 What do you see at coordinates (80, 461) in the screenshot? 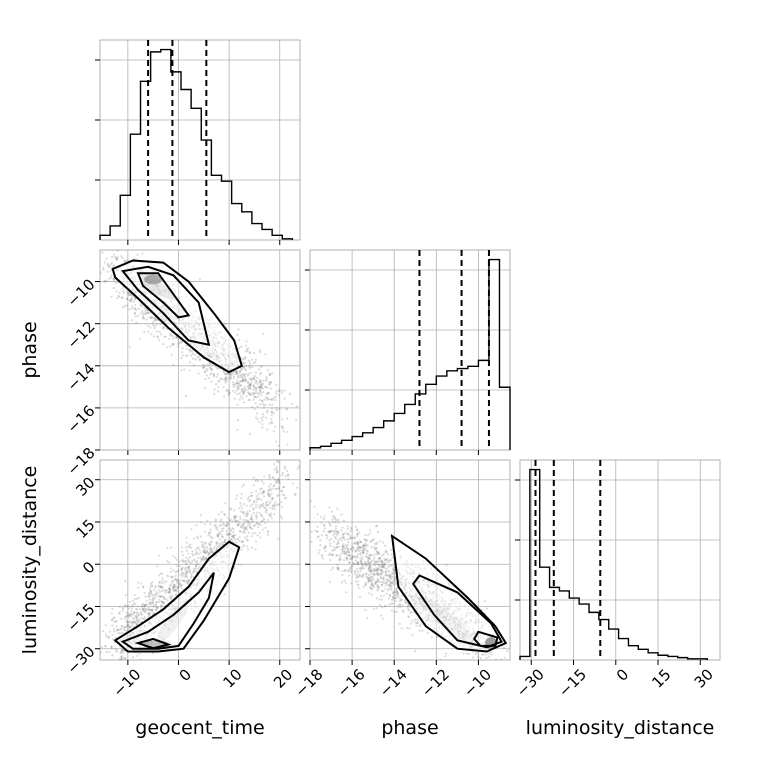
I see `y-tick-label-phase: −18` at bounding box center [80, 461].